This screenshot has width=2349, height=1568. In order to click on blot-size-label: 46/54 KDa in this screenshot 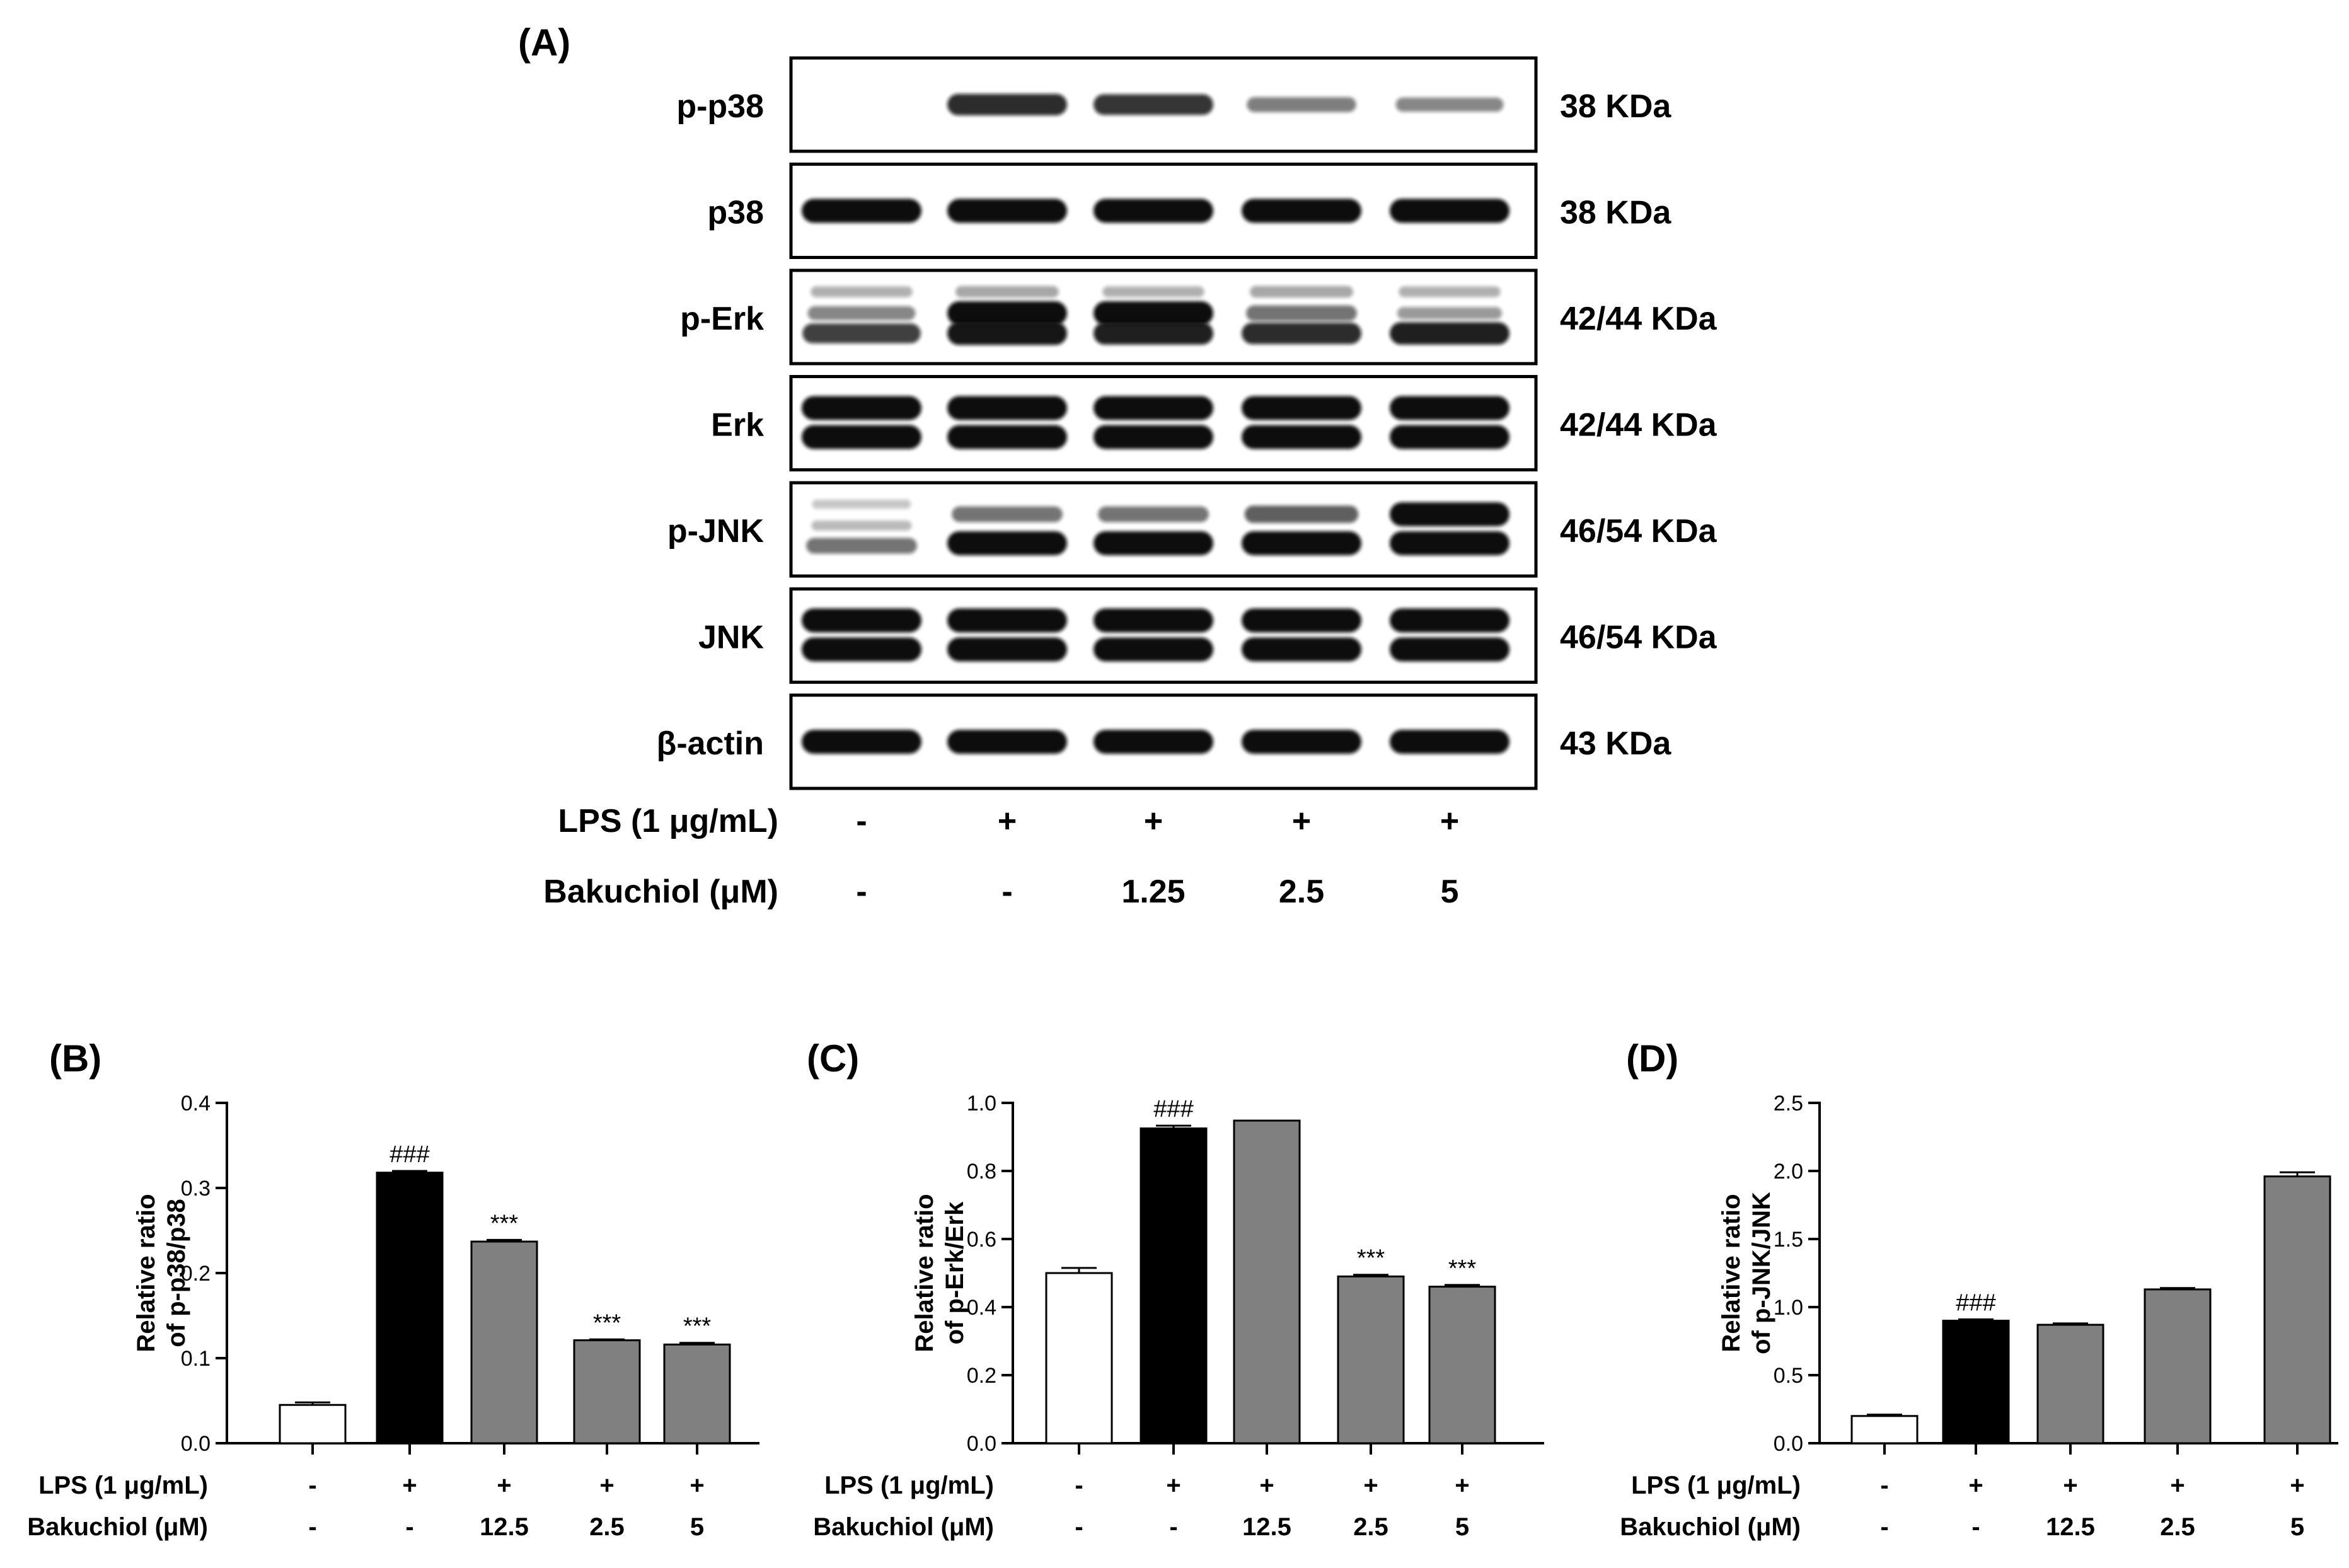, I will do `click(1639, 532)`.